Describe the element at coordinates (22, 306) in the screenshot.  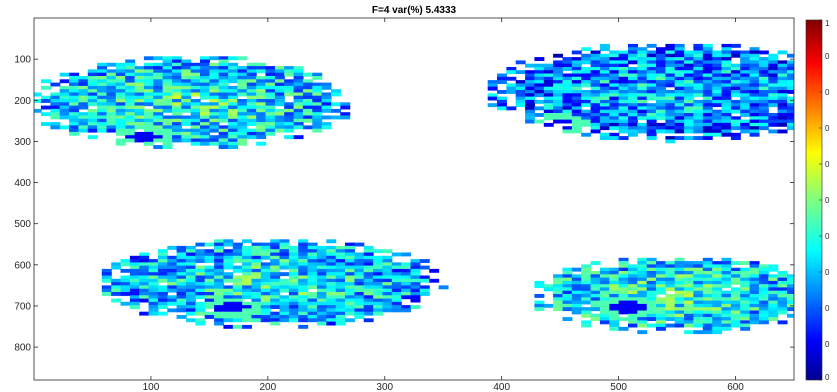
I see `y-tick-label: 700` at that location.